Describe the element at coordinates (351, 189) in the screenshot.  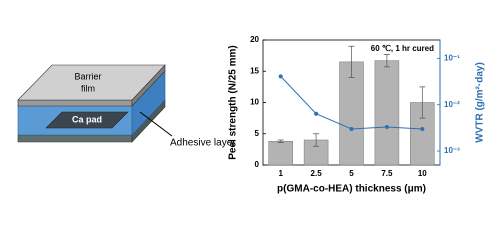
I see `x-axis-label: p(GMA-co-HEA) thickness (μm)` at that location.